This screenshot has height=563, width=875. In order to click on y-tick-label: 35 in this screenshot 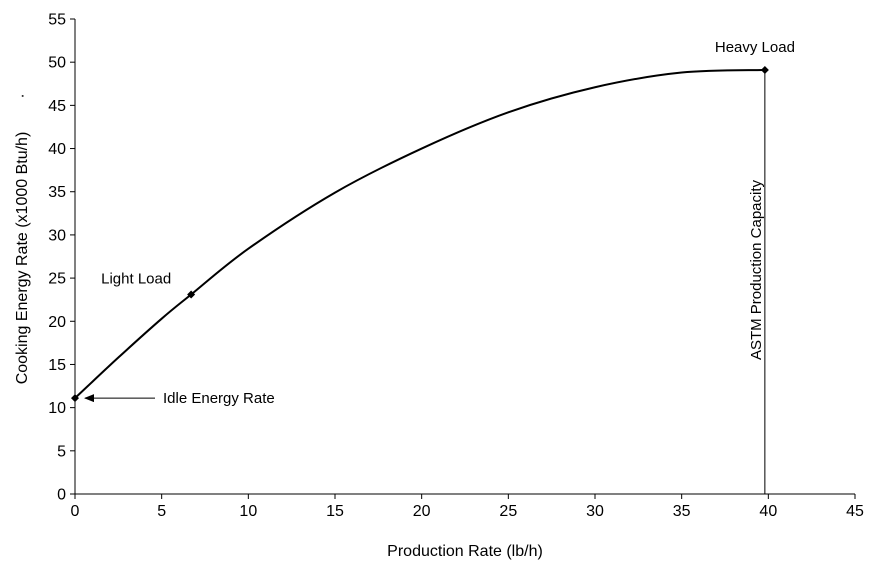, I will do `click(57, 192)`.